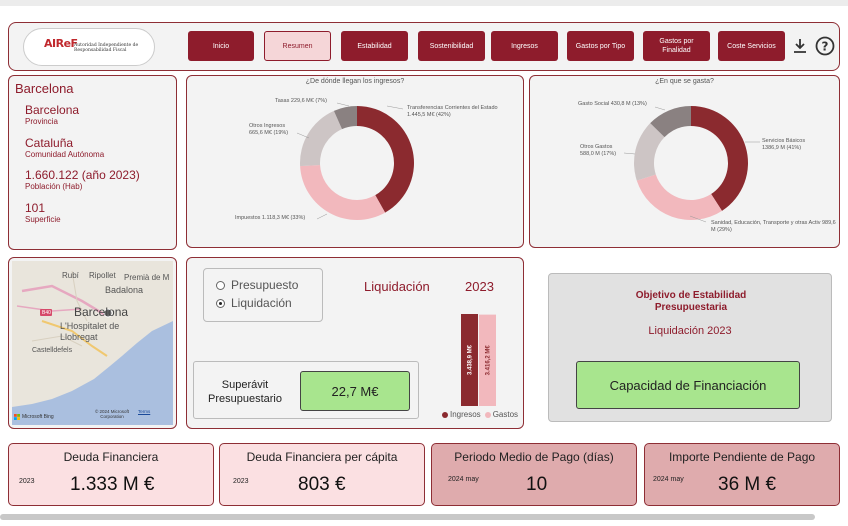  Describe the element at coordinates (221, 46) in the screenshot. I see `nav-inicio-button: Inicio` at that location.